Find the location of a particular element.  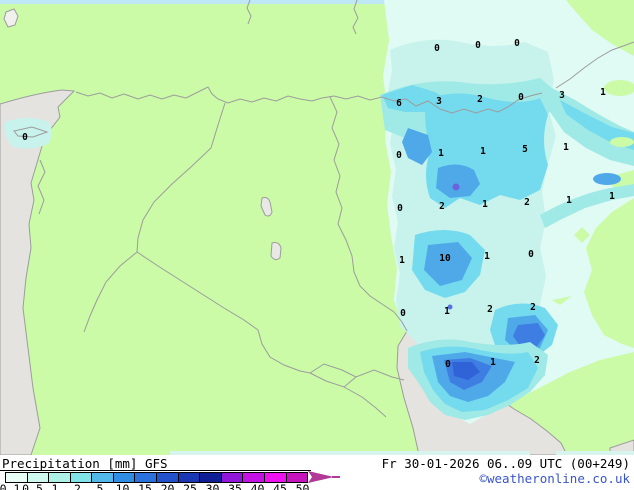

color-scale is located at coordinates (156, 477).